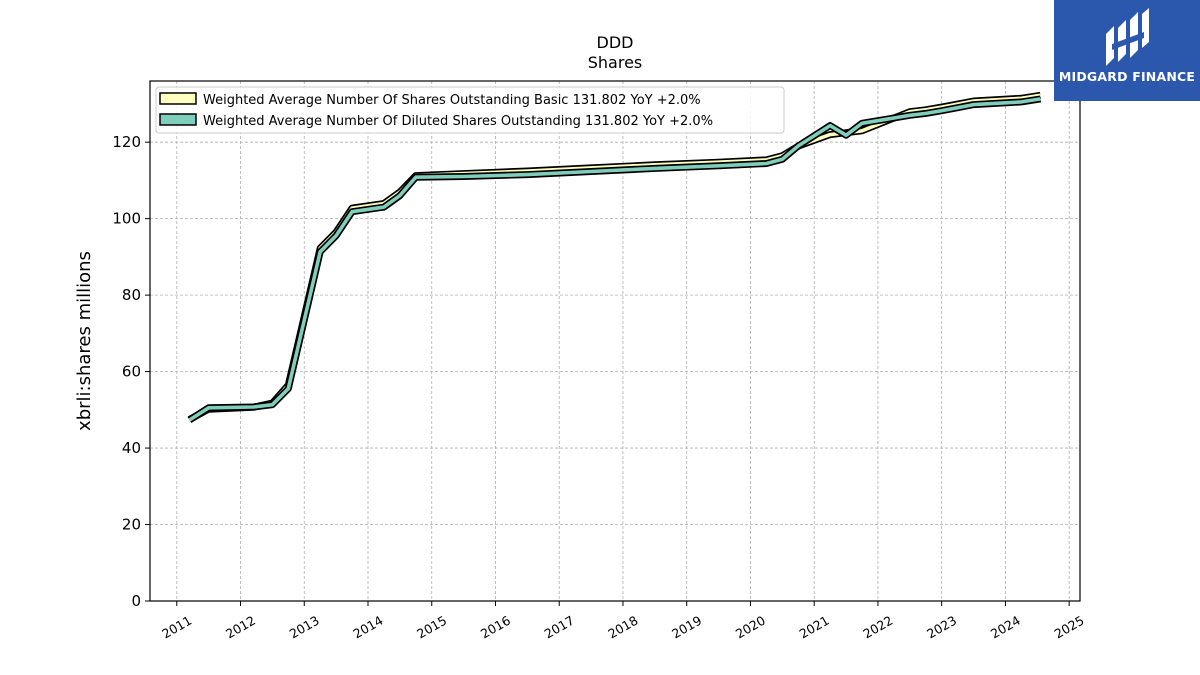 Image resolution: width=1200 pixels, height=675 pixels. Describe the element at coordinates (131, 295) in the screenshot. I see `y-tick-label-4: 80` at that location.